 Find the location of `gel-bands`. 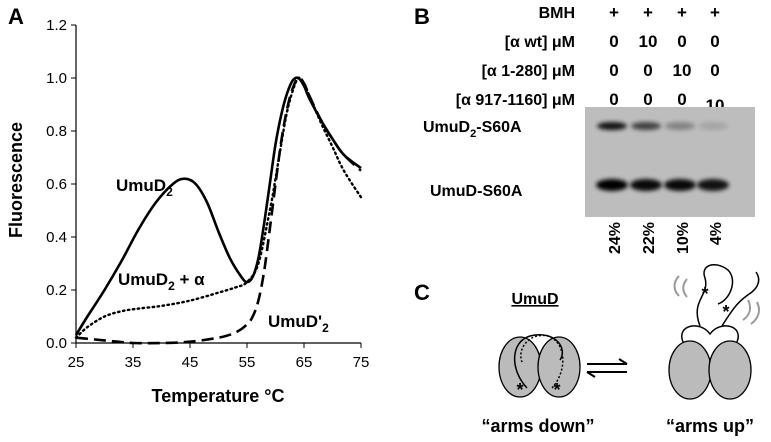

gel-bands is located at coordinates (662, 156).